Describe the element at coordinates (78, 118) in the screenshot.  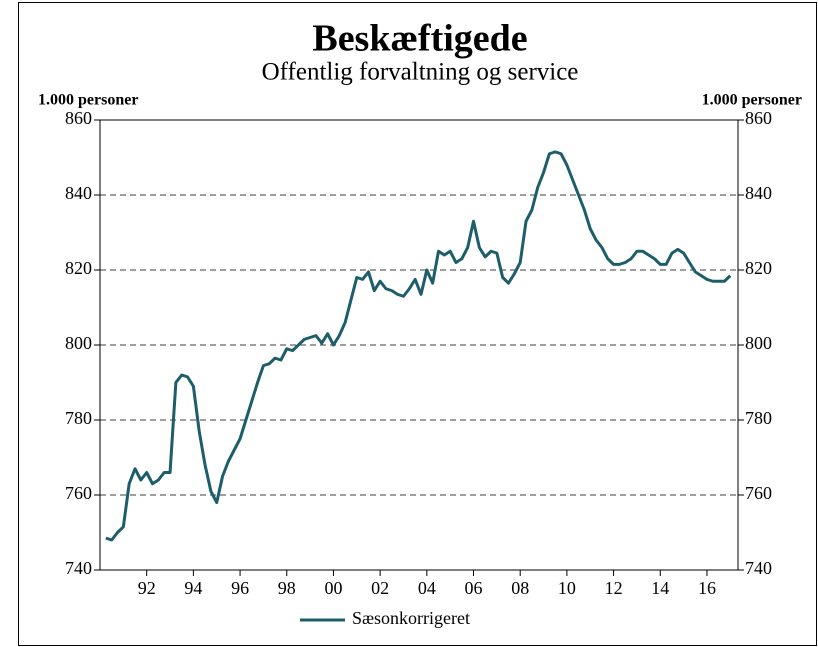
I see `y-tick-label: 860` at that location.